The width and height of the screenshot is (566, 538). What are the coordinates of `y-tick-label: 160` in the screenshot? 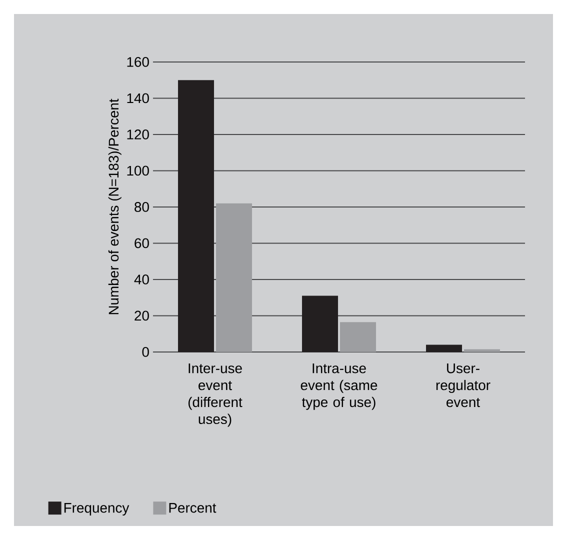 It's located at (138, 62).